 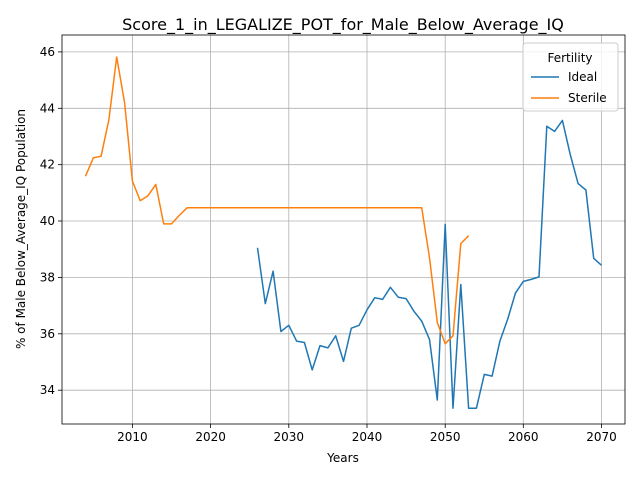 I want to click on legend-label-ideal: Ideal, so click(x=582, y=77).